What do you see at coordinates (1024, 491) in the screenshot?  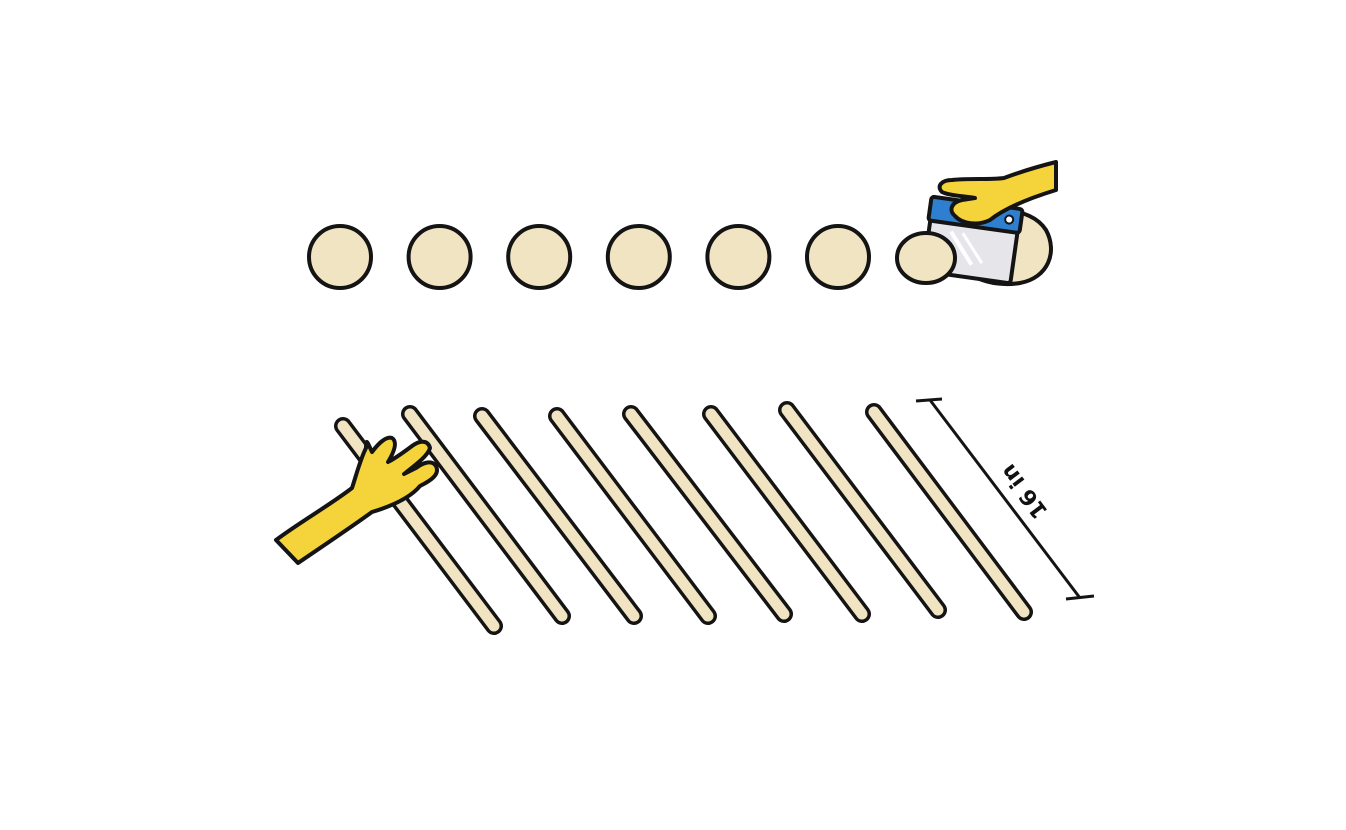 I see `measurement-label: 16 in` at bounding box center [1024, 491].